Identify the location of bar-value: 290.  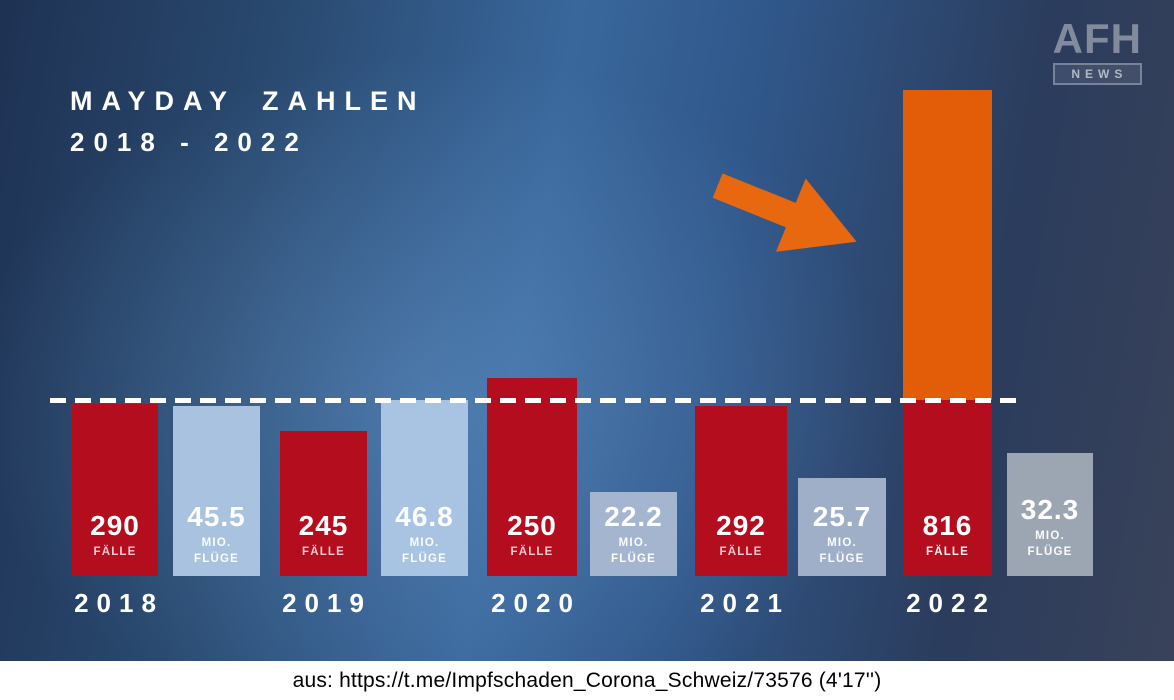
(115, 525).